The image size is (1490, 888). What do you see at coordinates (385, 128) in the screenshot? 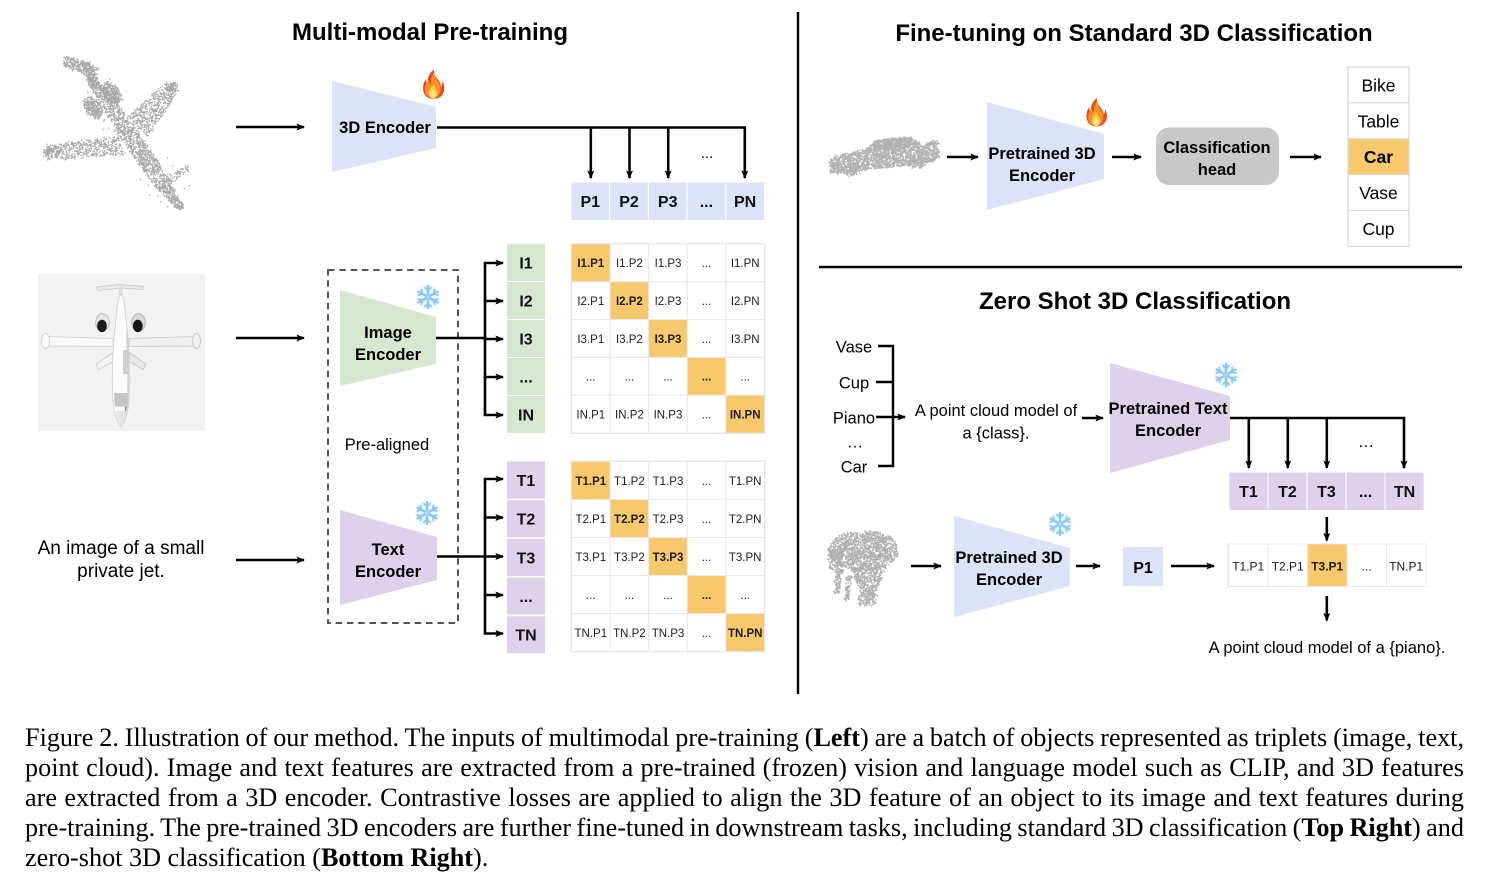
I see `svg-text: 3D Encoder` at bounding box center [385, 128].